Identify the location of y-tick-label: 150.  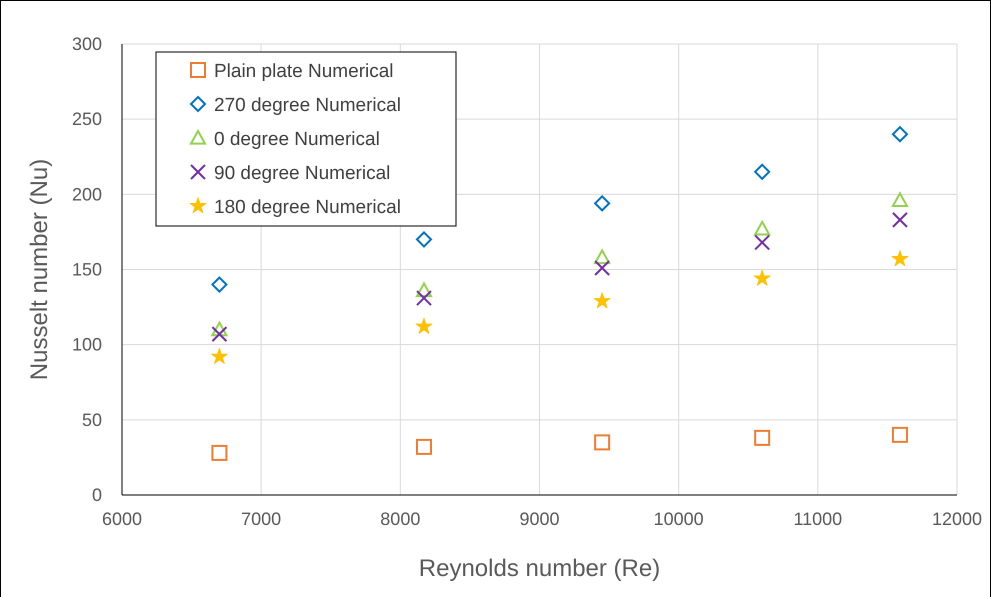
(87, 270).